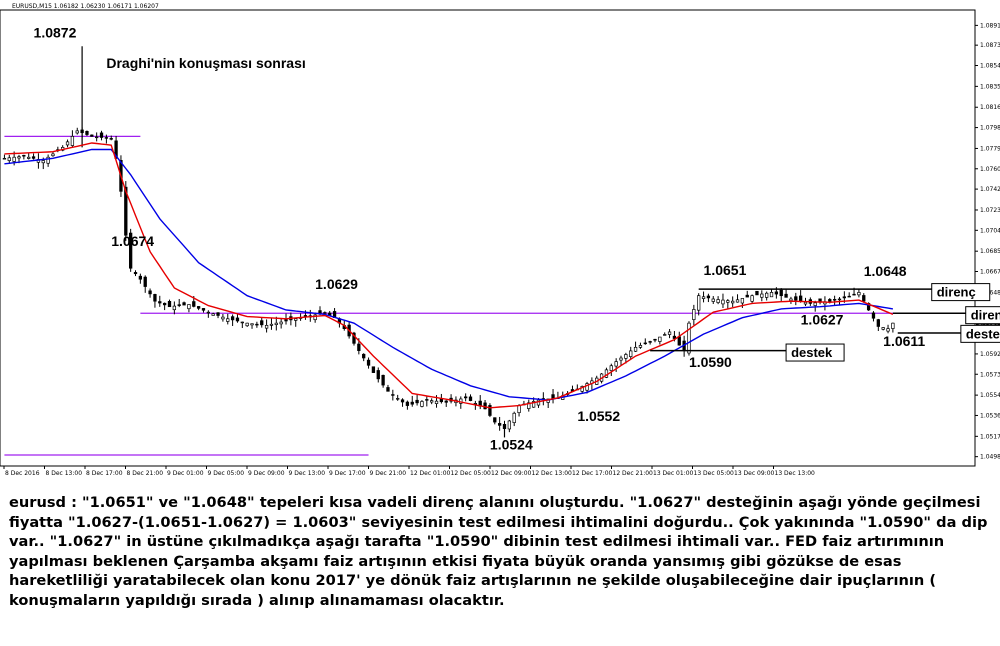 The height and width of the screenshot is (646, 1000). Describe the element at coordinates (795, 473) in the screenshot. I see `x-tick-label: 13 Dec 13:00` at that location.